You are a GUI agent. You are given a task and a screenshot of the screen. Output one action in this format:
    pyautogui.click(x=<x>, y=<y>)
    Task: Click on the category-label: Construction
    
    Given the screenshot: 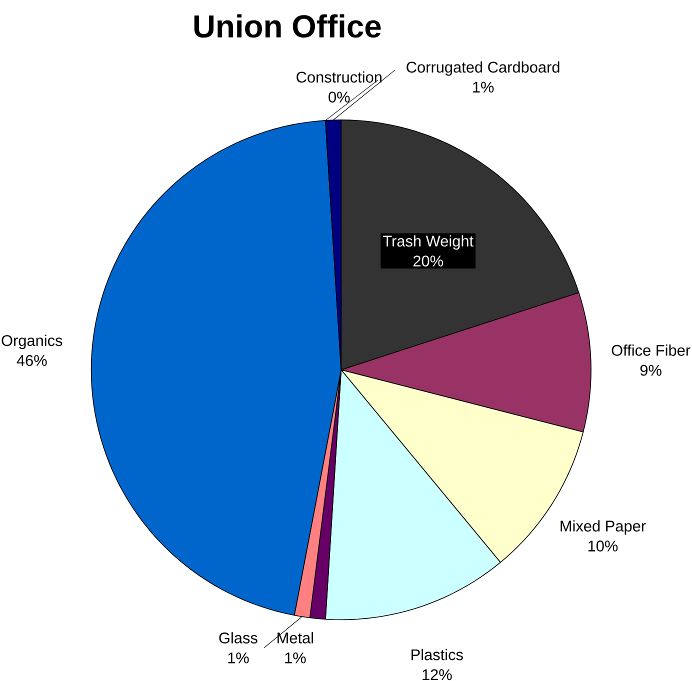 What is the action you would take?
    pyautogui.click(x=339, y=77)
    